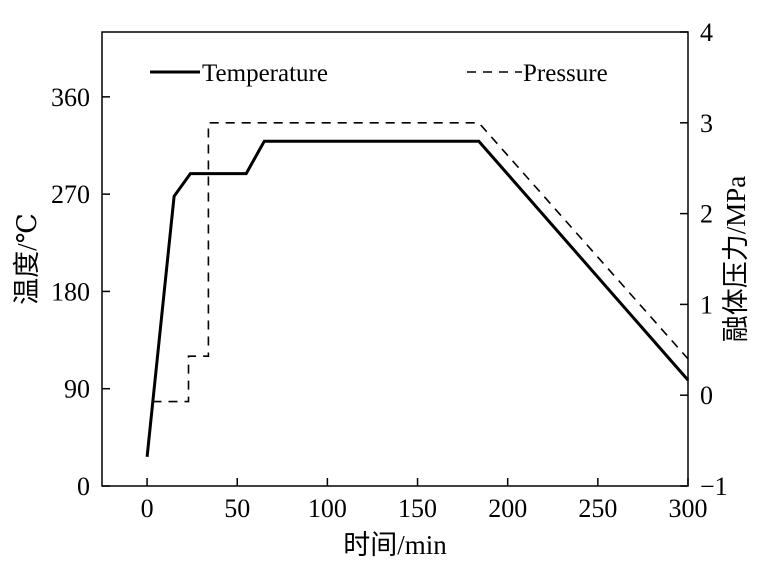  What do you see at coordinates (395, 545) in the screenshot?
I see `x-axis-title: 时间/min` at bounding box center [395, 545].